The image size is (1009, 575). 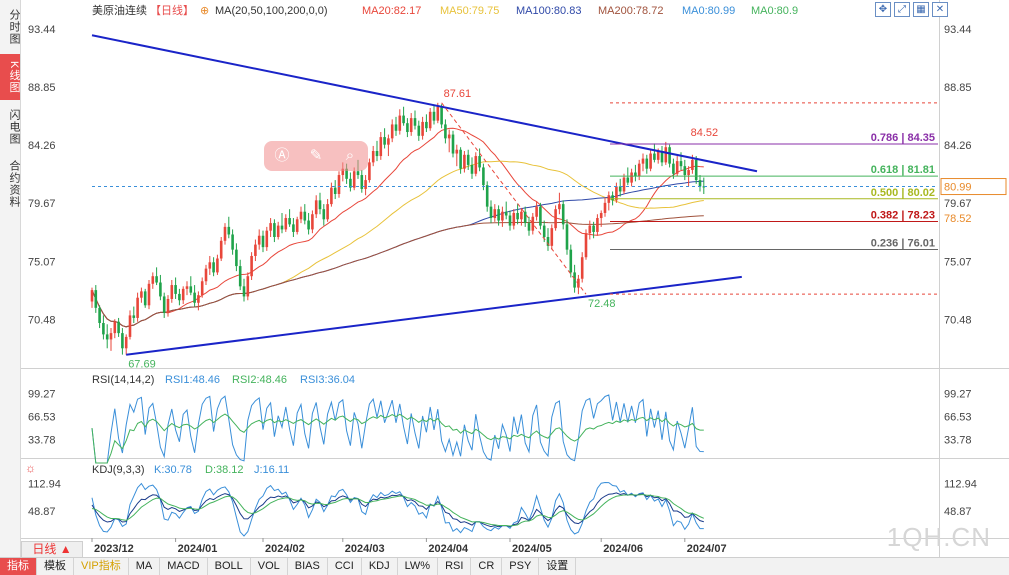 What do you see at coordinates (327, 380) in the screenshot?
I see `rsi-legend-item: RSI3:36.04` at bounding box center [327, 380].